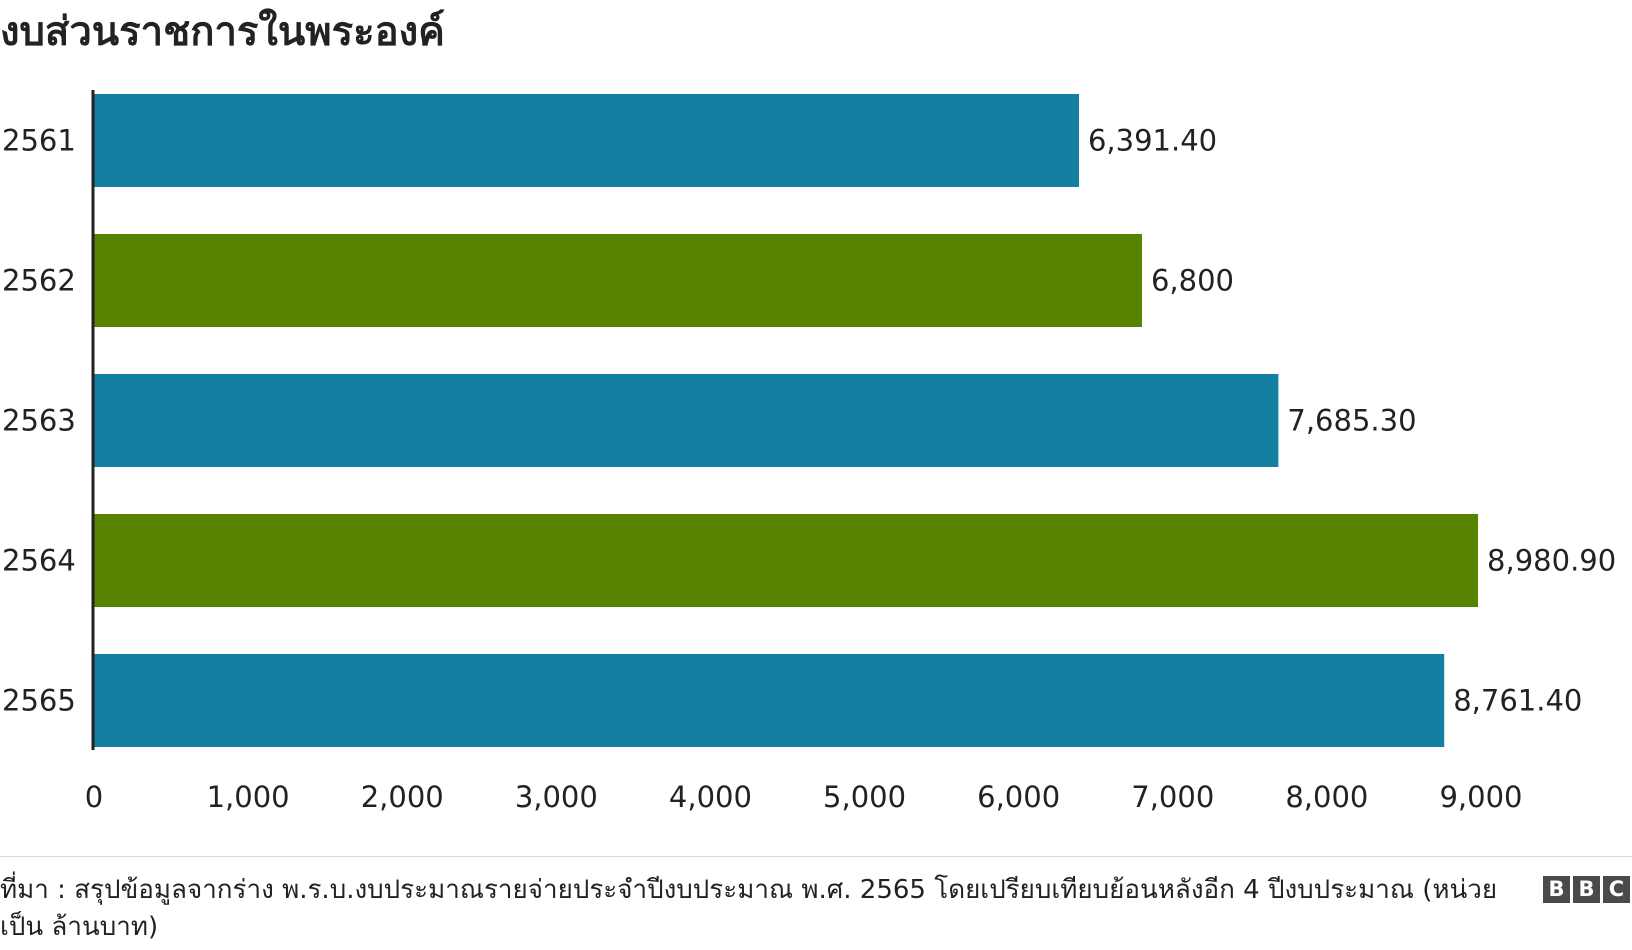  What do you see at coordinates (1172, 797) in the screenshot?
I see `x-tick-label: 7,000` at bounding box center [1172, 797].